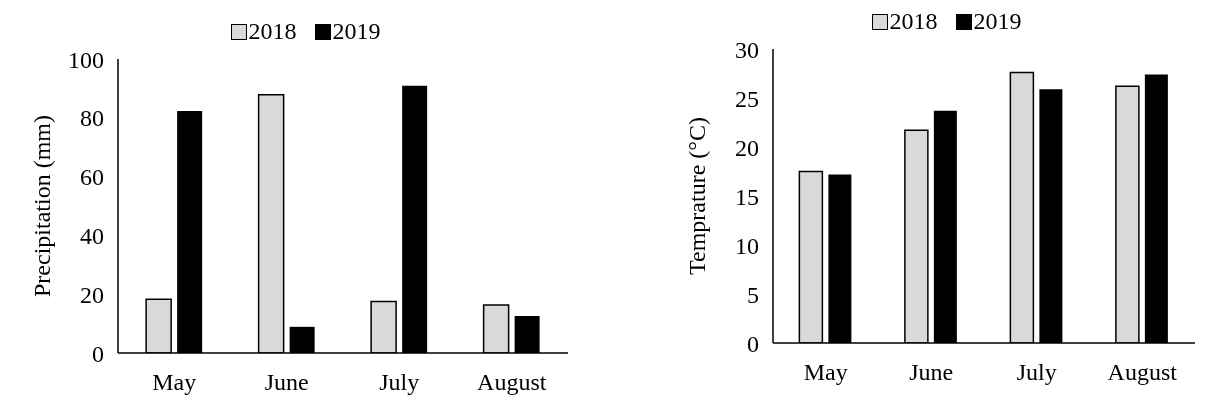  What do you see at coordinates (753, 294) in the screenshot?
I see `y-tick-label: 5` at bounding box center [753, 294].